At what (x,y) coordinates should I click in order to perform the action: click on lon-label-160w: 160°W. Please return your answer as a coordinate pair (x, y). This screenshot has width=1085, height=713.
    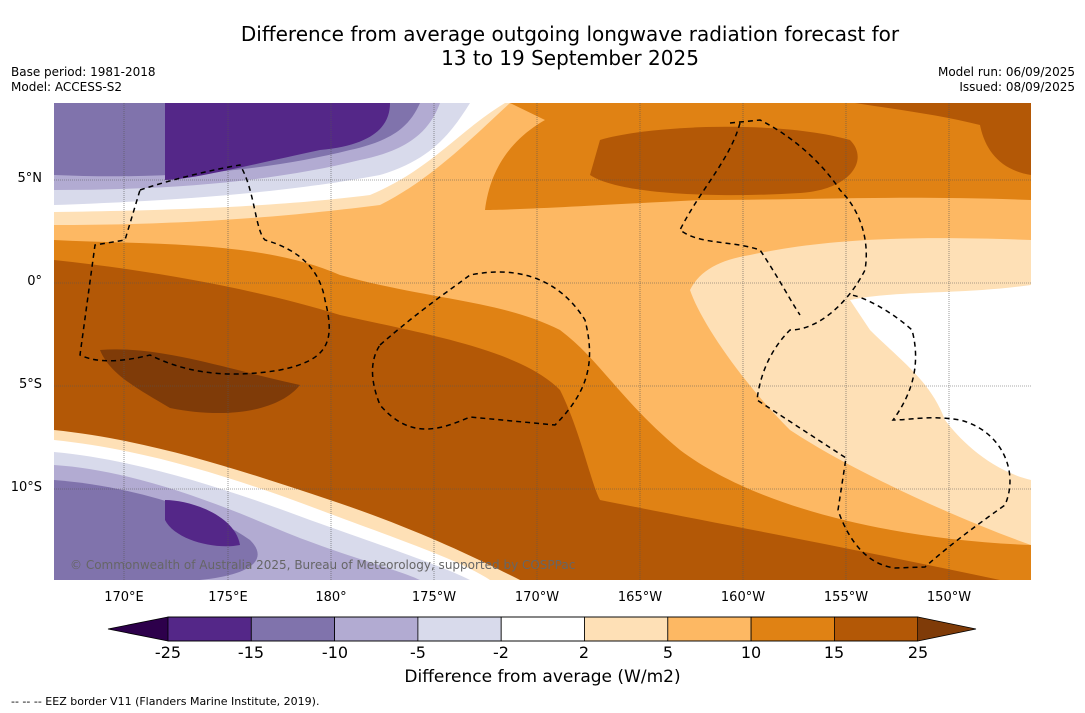
    Looking at the image, I should click on (743, 597).